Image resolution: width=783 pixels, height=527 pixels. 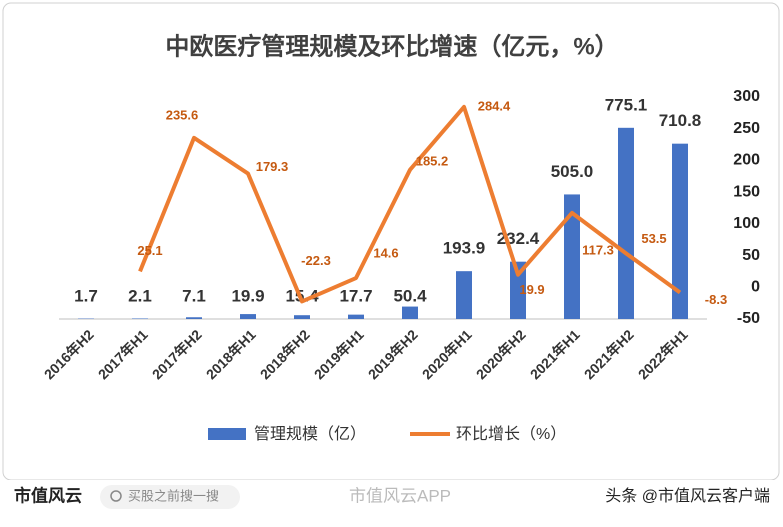 I want to click on line-value-label: 185.2, so click(x=432, y=160).